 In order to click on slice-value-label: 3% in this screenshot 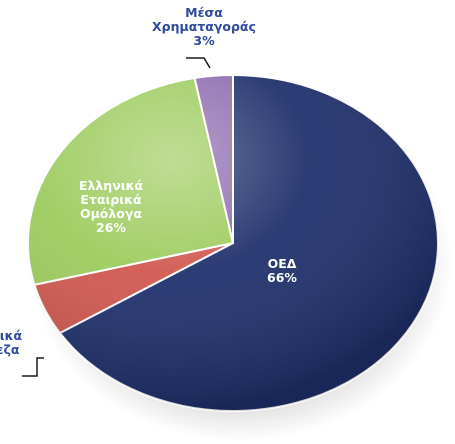, I will do `click(204, 40)`.